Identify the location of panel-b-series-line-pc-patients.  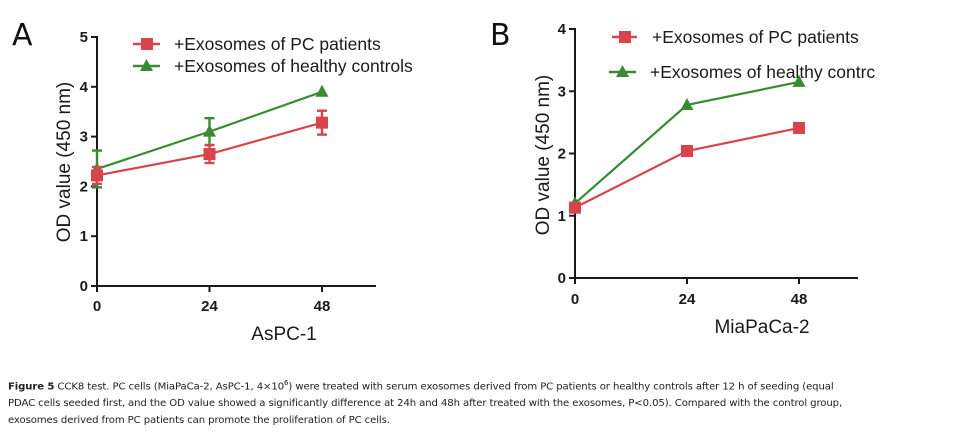
(687, 167).